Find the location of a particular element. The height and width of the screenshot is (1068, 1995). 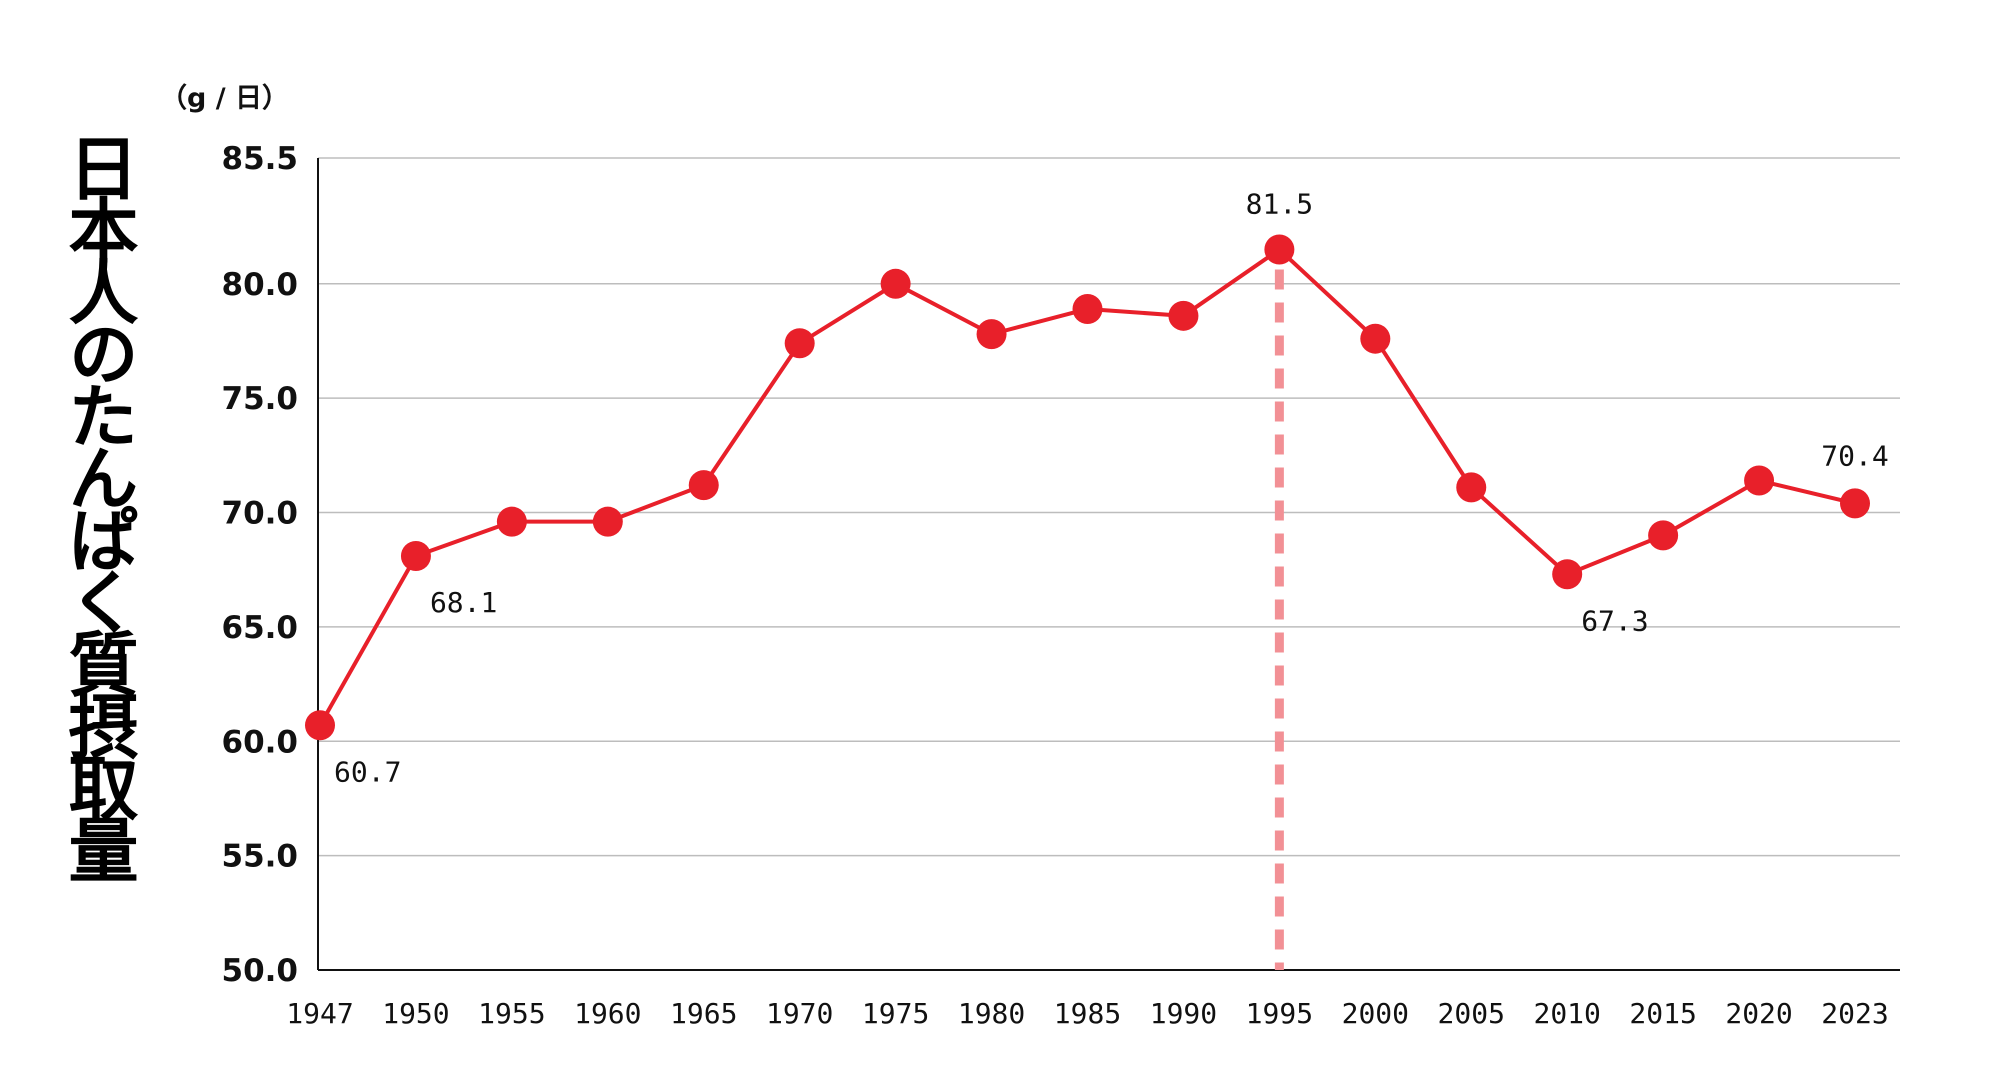

y-tick-label: 85.5 is located at coordinates (260, 159).